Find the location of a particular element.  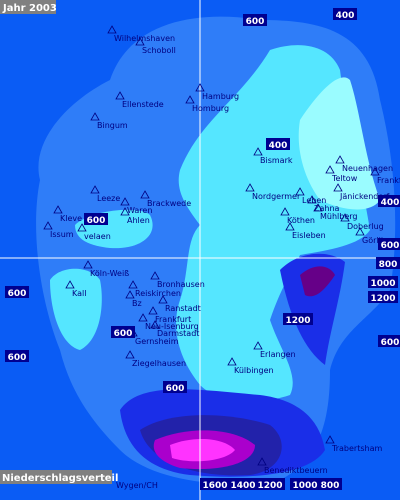

station-name: Bismark is located at coordinates (276, 160).